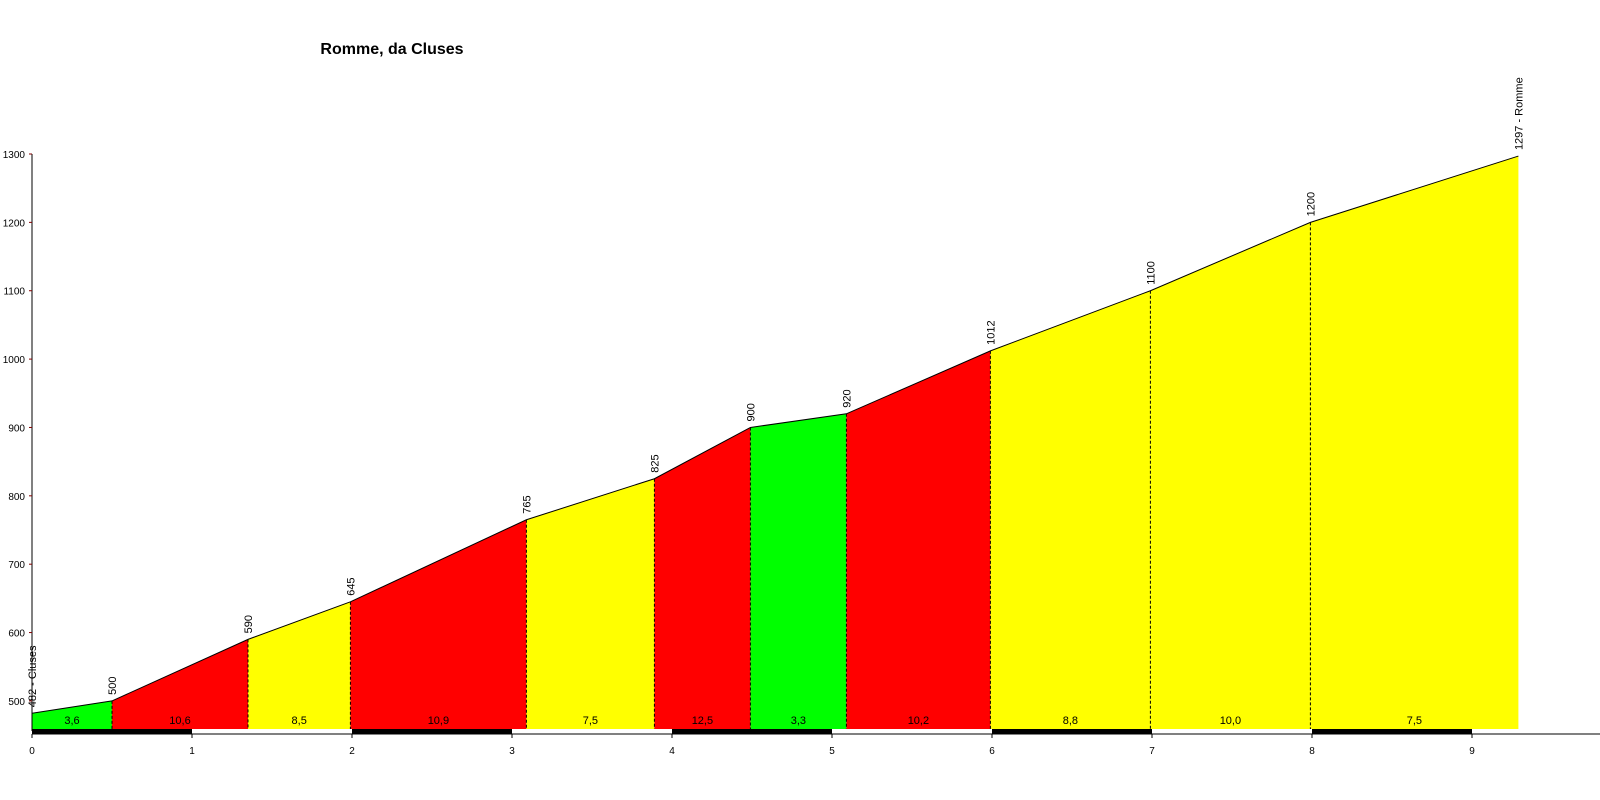  What do you see at coordinates (527, 504) in the screenshot?
I see `point-label: 765` at bounding box center [527, 504].